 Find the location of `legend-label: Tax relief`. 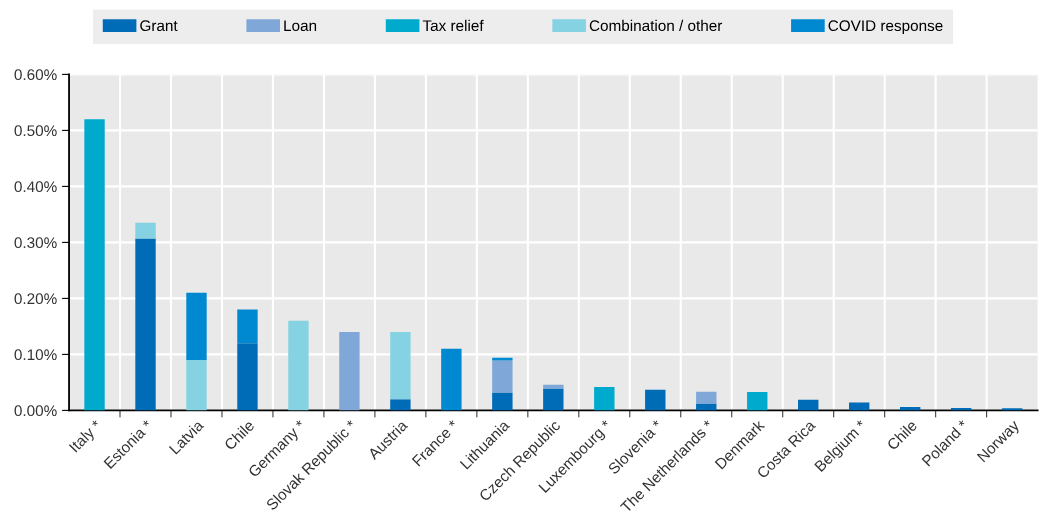

legend-label: Tax relief is located at coordinates (453, 25).